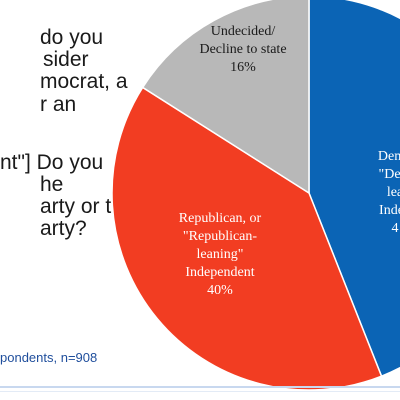  Describe the element at coordinates (243, 31) in the screenshot. I see `slice-label-2-line-0: Undecided/` at that location.